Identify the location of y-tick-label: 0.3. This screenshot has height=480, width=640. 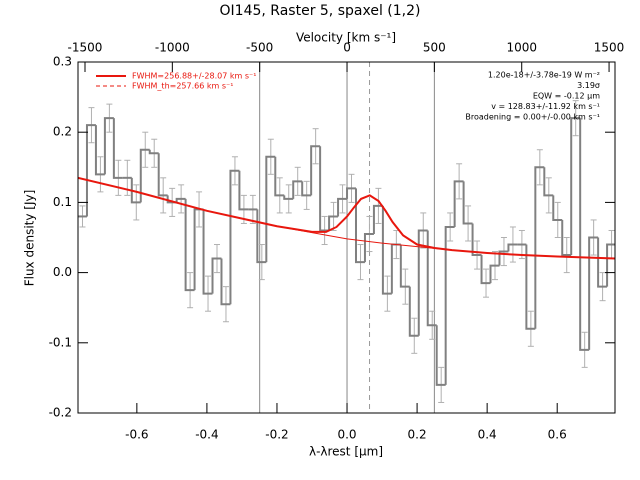
(62, 62).